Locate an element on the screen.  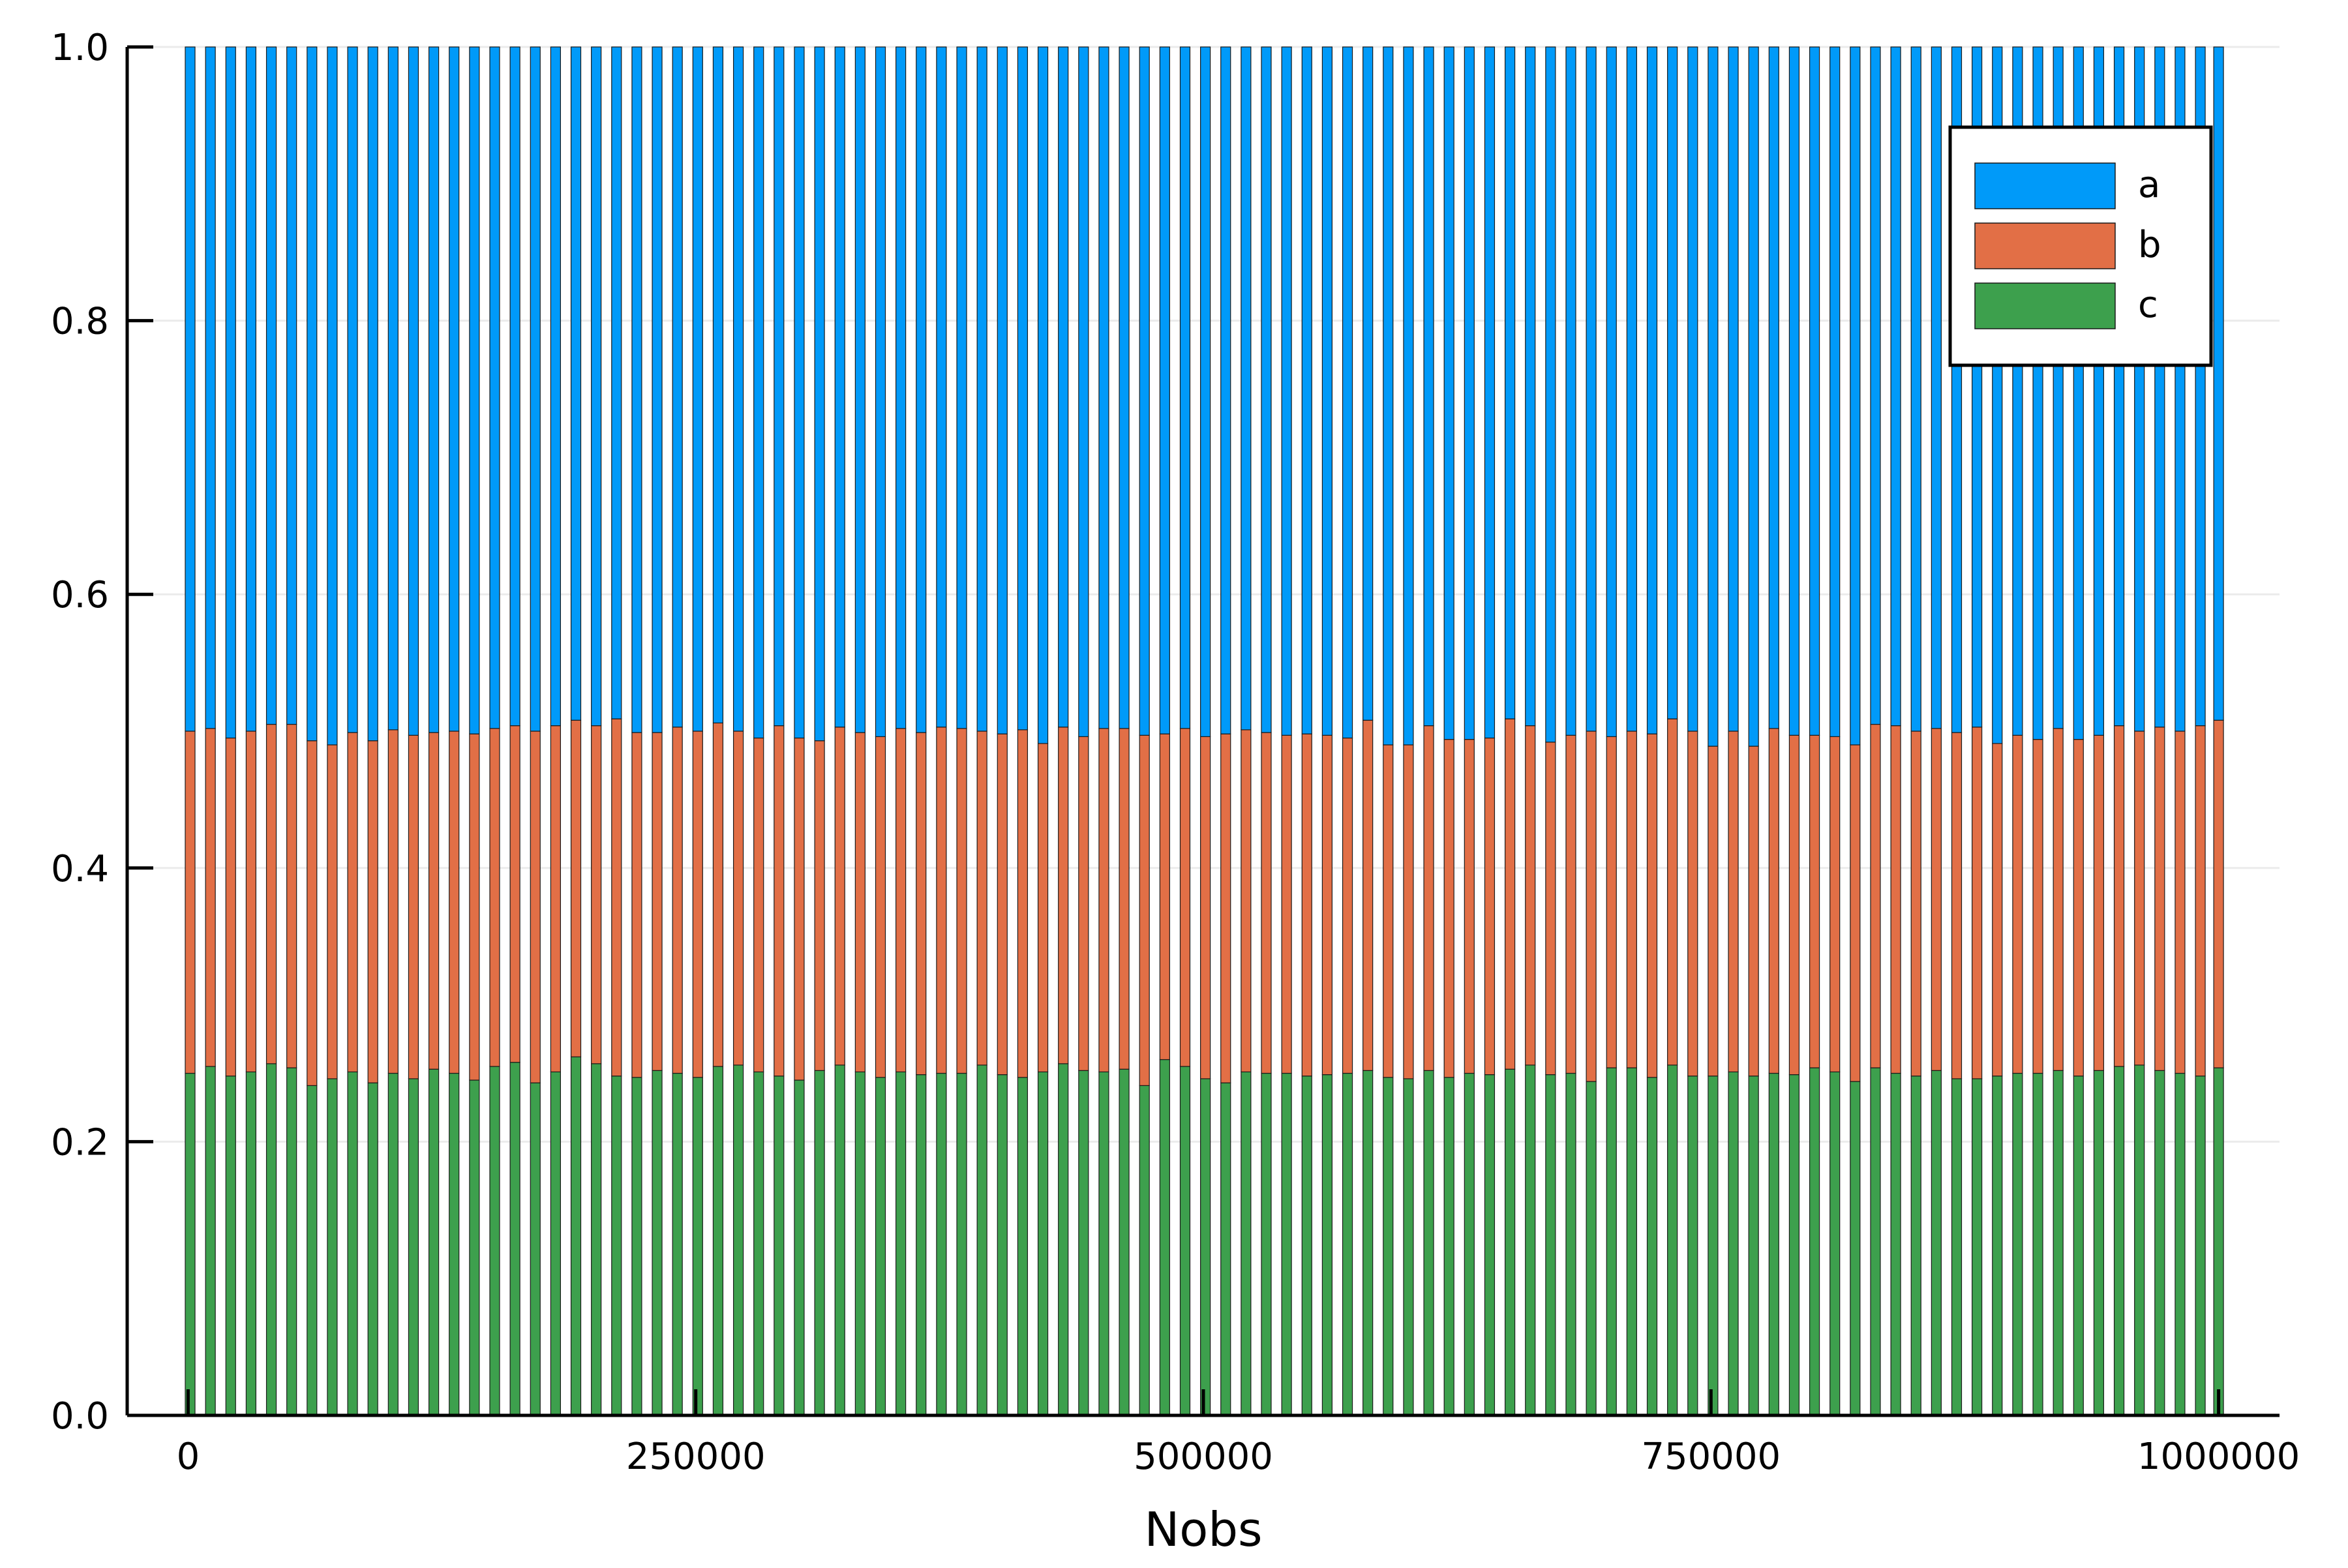
legend-swatch-b is located at coordinates (2045, 245).